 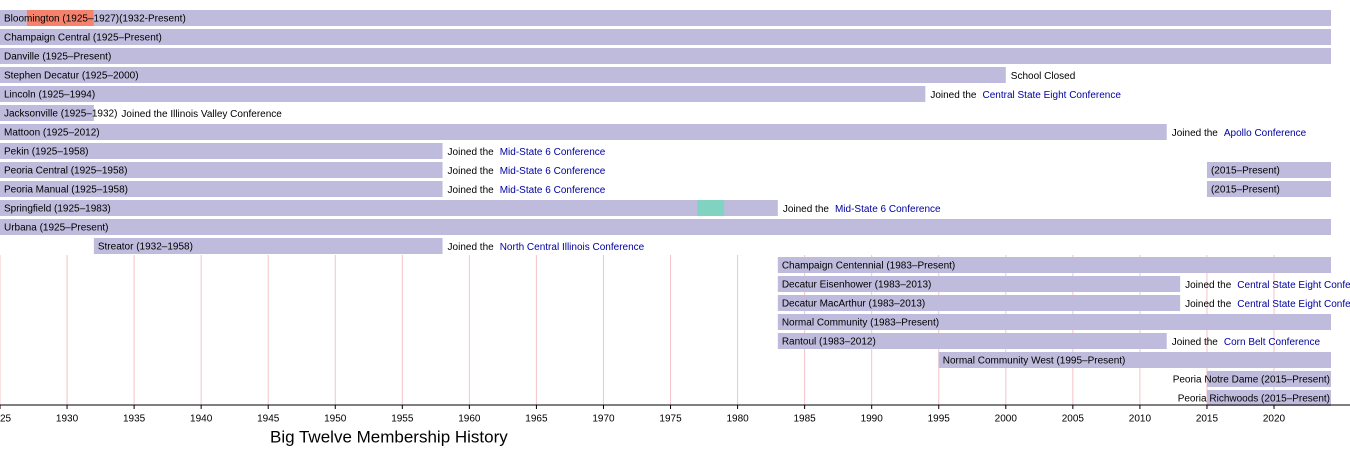 What do you see at coordinates (1043, 76) in the screenshot?
I see `note-text: School Closed` at bounding box center [1043, 76].